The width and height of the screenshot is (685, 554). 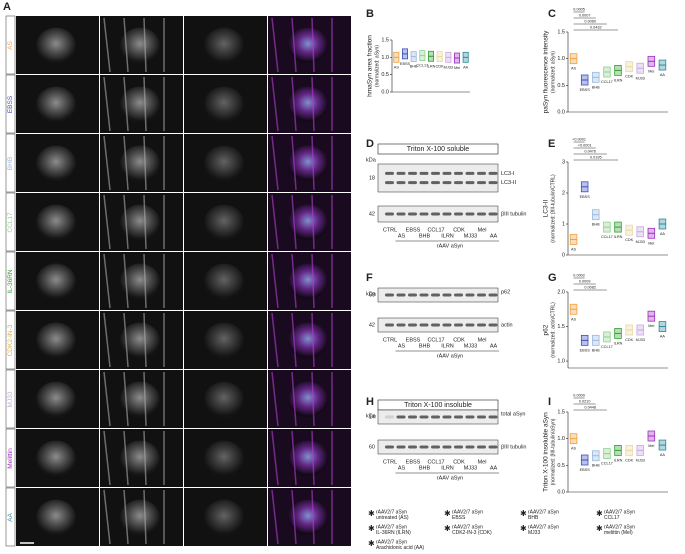 What do you see at coordinates (546, 329) in the screenshot?
I see `y-axis-label: p62` at bounding box center [546, 329].